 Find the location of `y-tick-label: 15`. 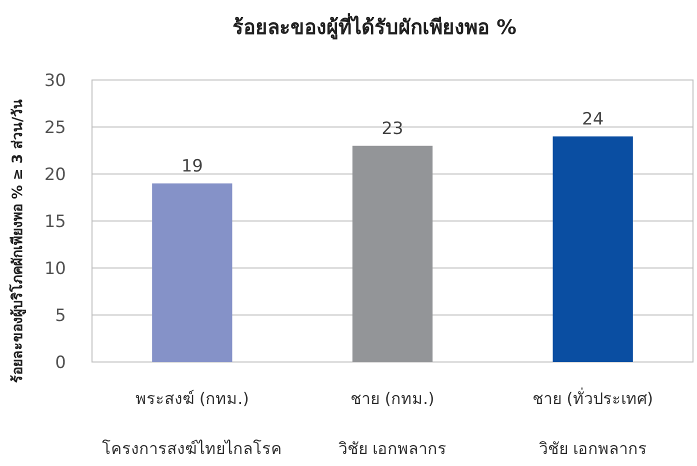

y-tick-label: 15 is located at coordinates (55, 222).